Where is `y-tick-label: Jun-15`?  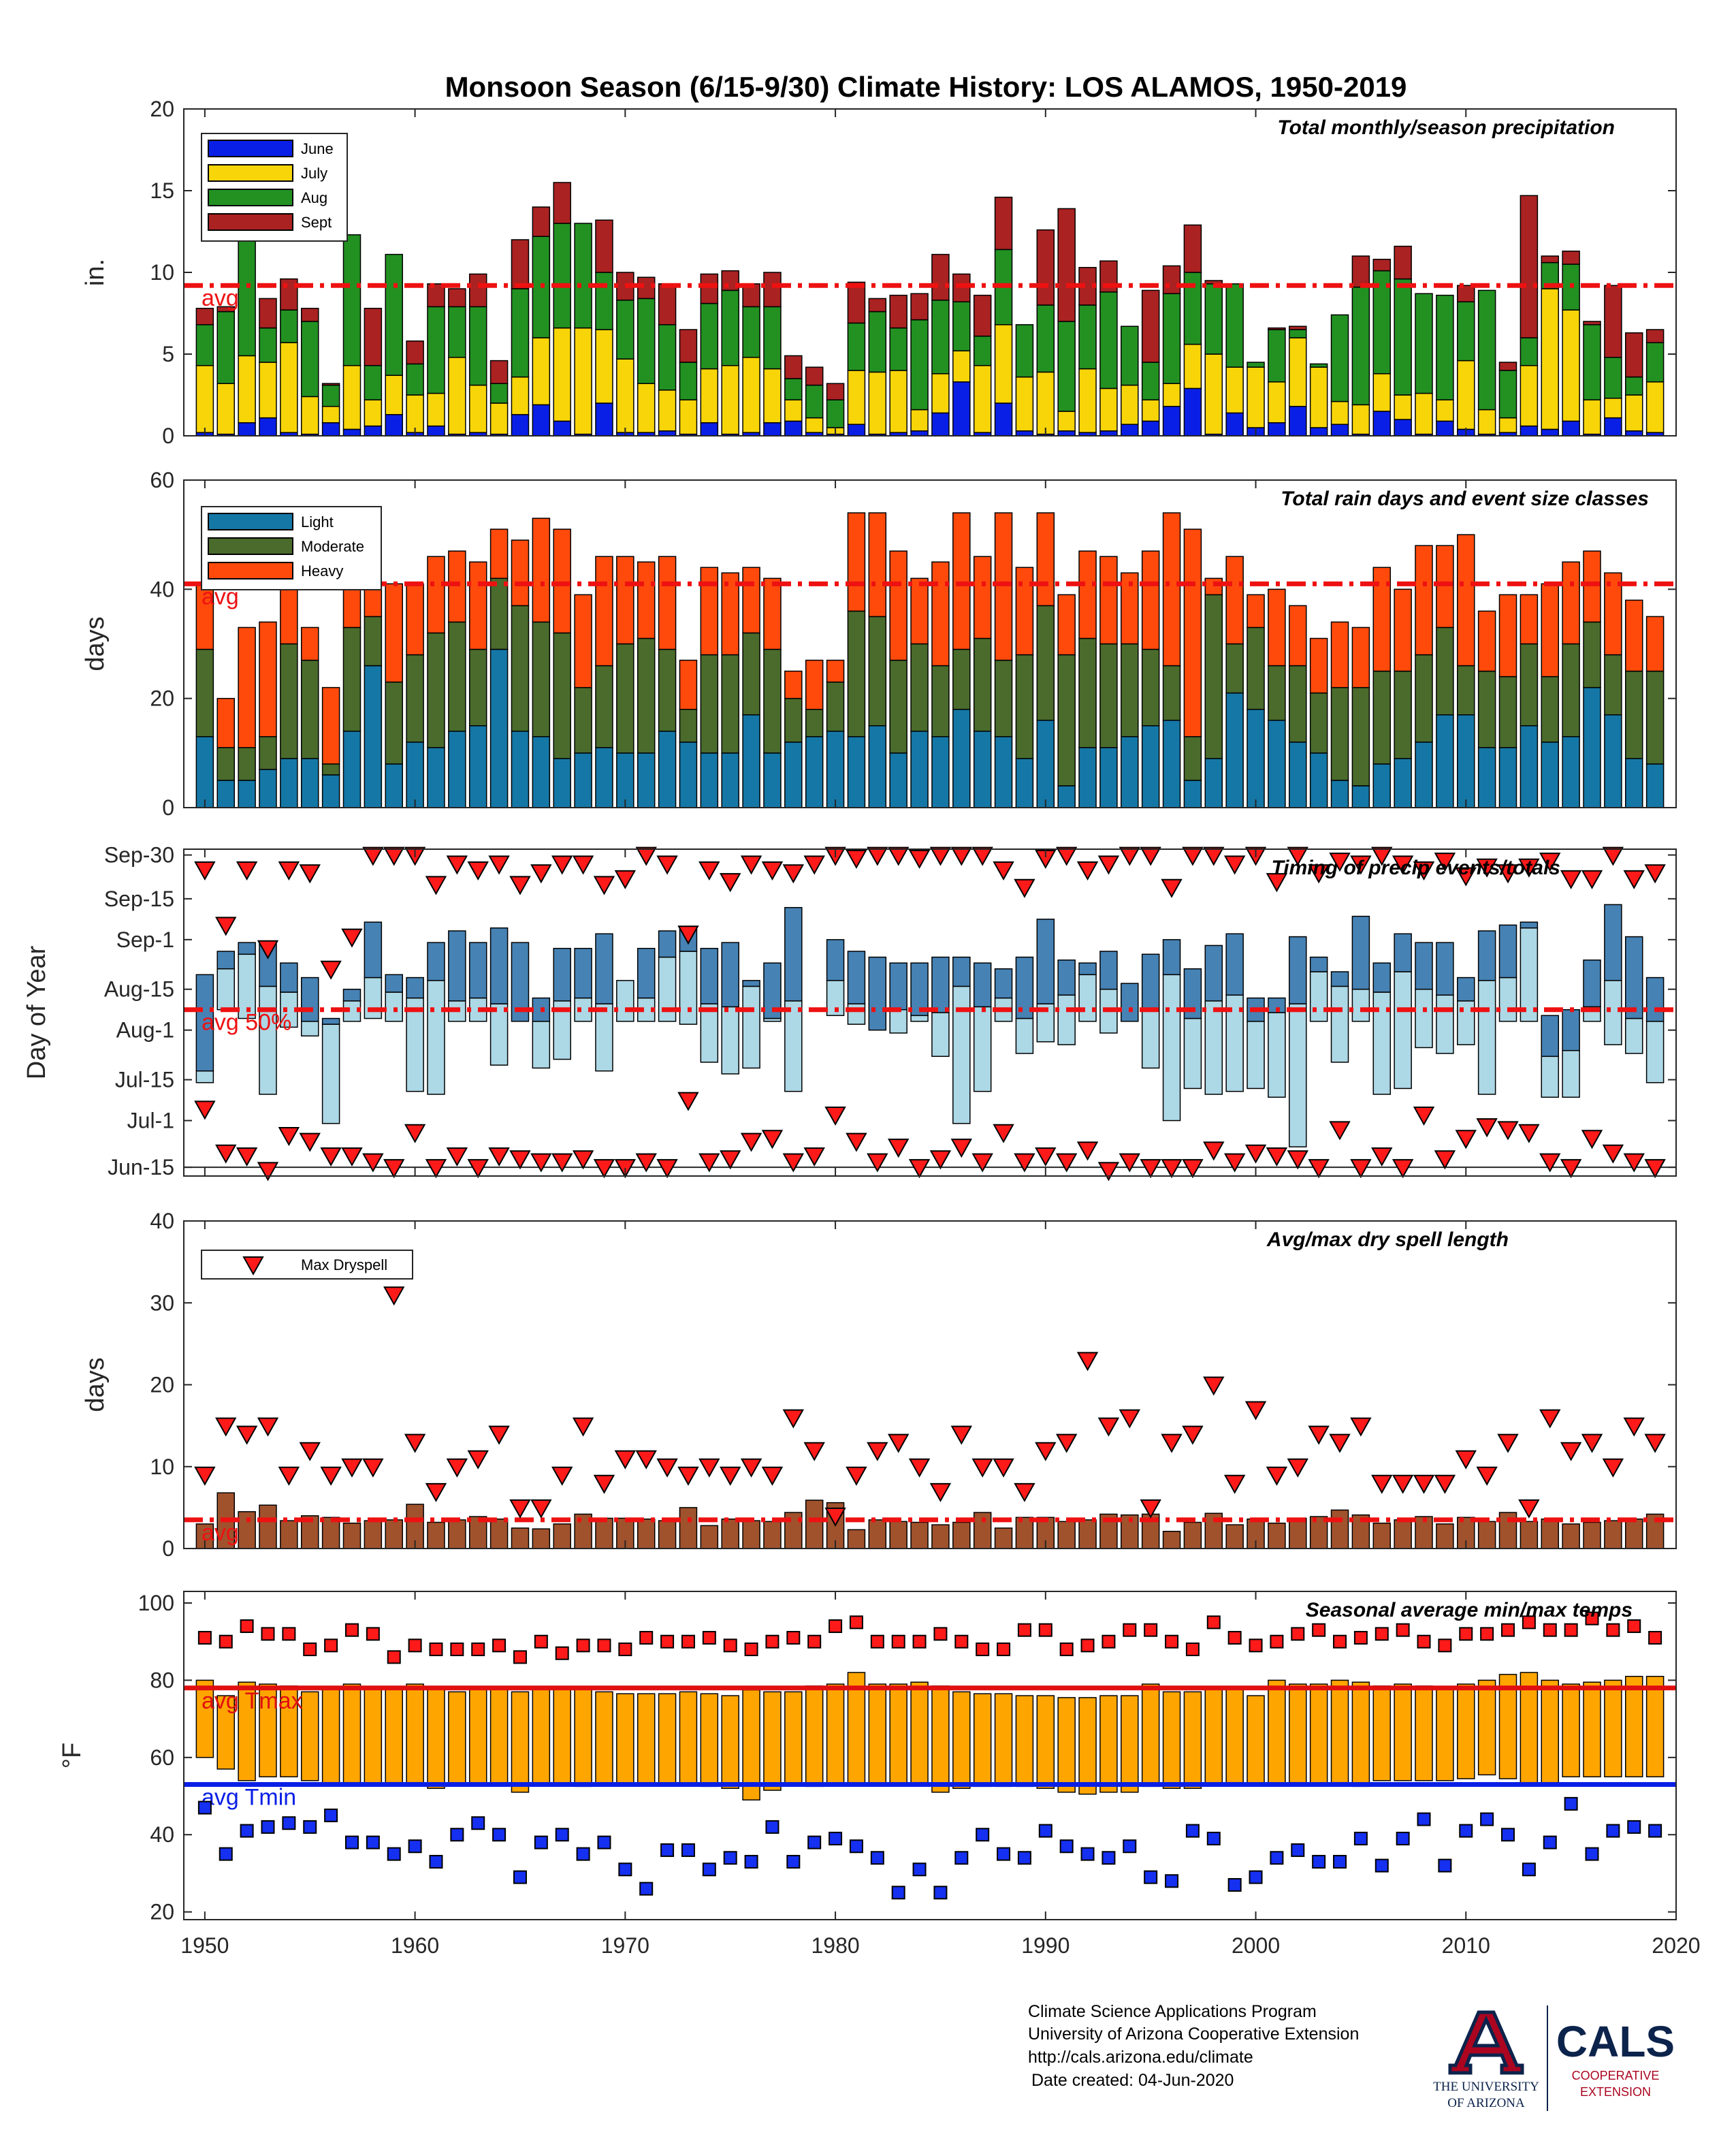
y-tick-label: Jun-15 is located at coordinates (141, 1167).